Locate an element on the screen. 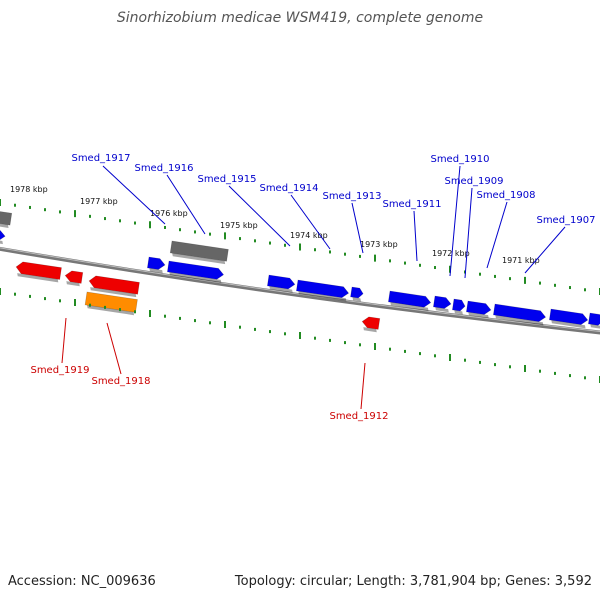 The image size is (600, 600). gene-label: Smed_1907 is located at coordinates (560, 244).